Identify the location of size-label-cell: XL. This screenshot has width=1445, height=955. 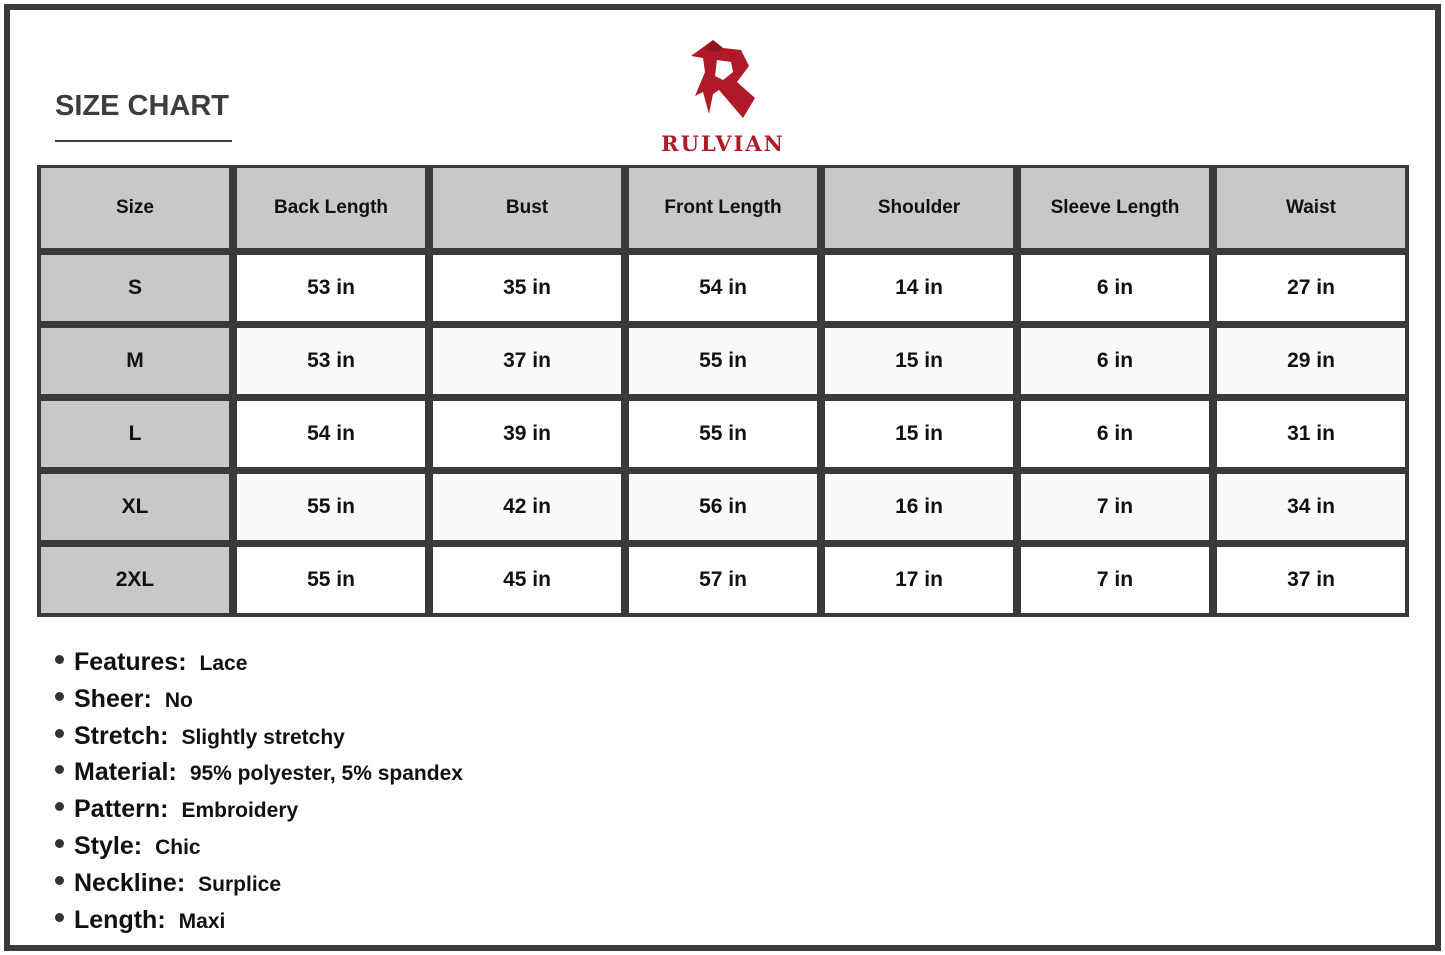
(135, 507).